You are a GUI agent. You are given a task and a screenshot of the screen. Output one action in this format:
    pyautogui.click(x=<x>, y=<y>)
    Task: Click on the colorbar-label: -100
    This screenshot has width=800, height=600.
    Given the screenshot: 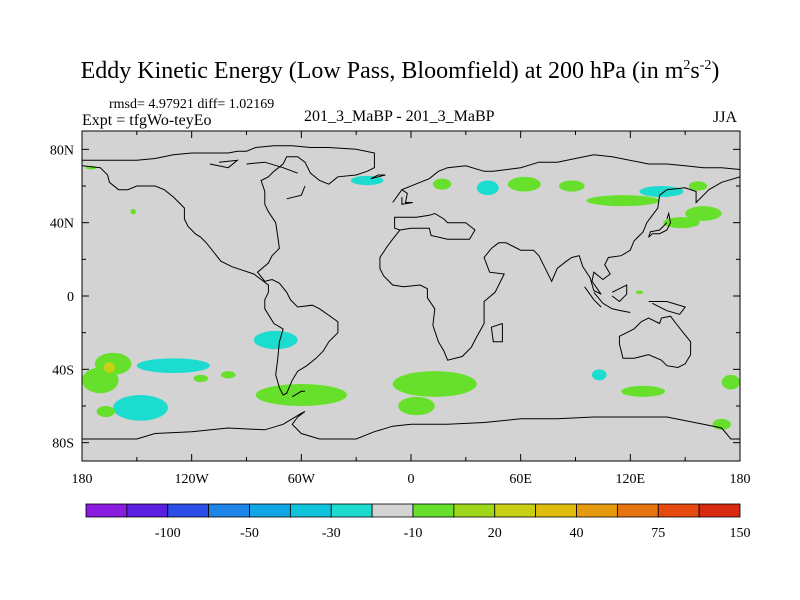 What is the action you would take?
    pyautogui.click(x=168, y=533)
    